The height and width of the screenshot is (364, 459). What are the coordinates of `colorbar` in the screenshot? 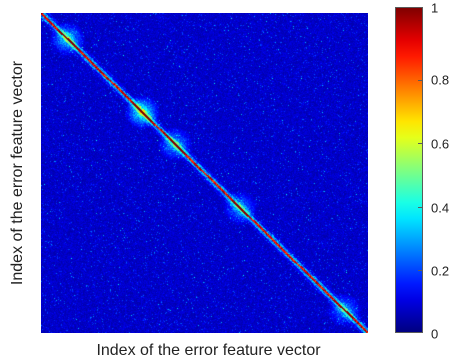 It's located at (409, 170).